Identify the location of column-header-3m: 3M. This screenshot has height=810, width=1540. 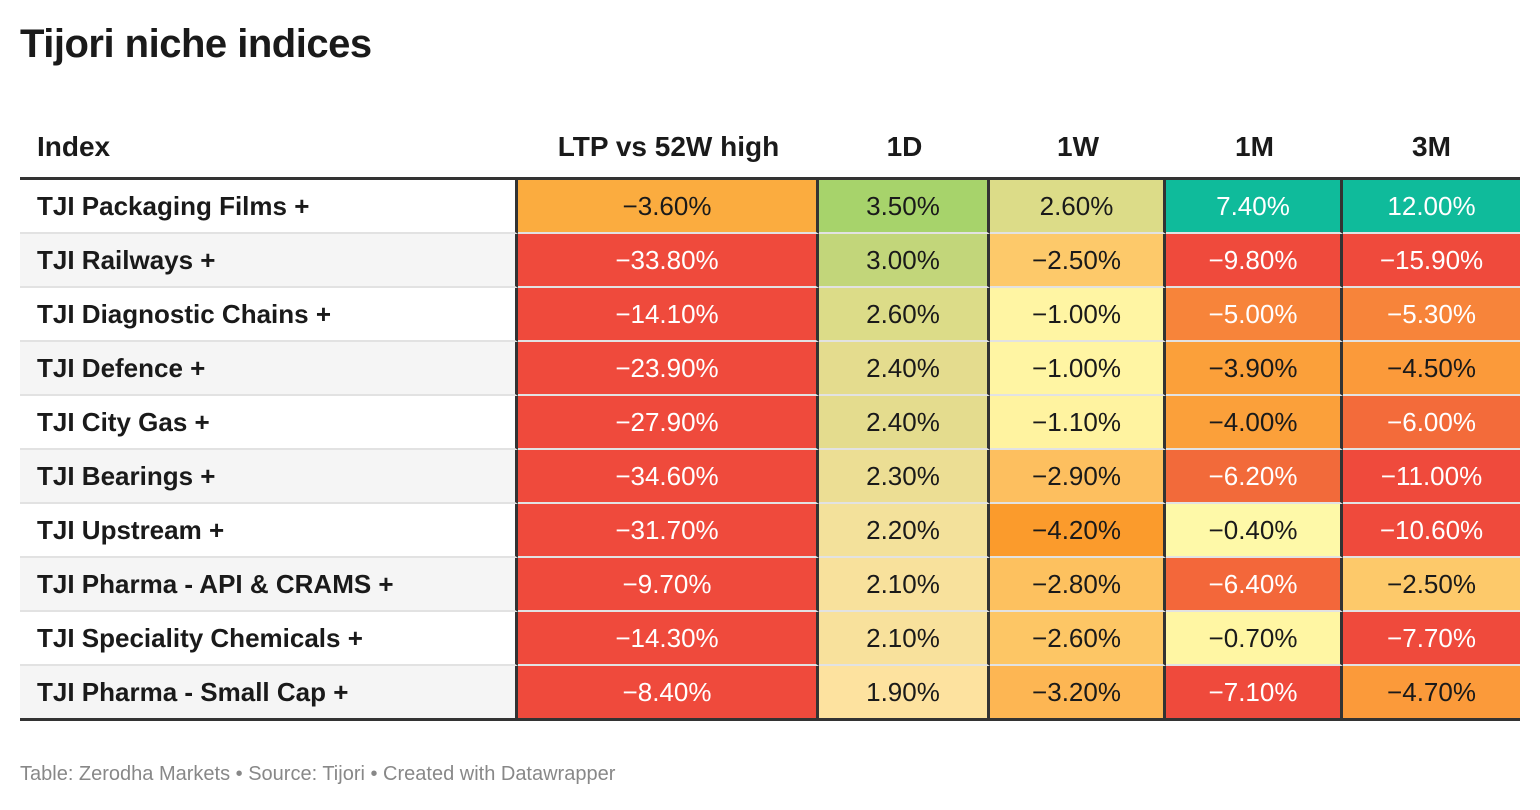
(1431, 148).